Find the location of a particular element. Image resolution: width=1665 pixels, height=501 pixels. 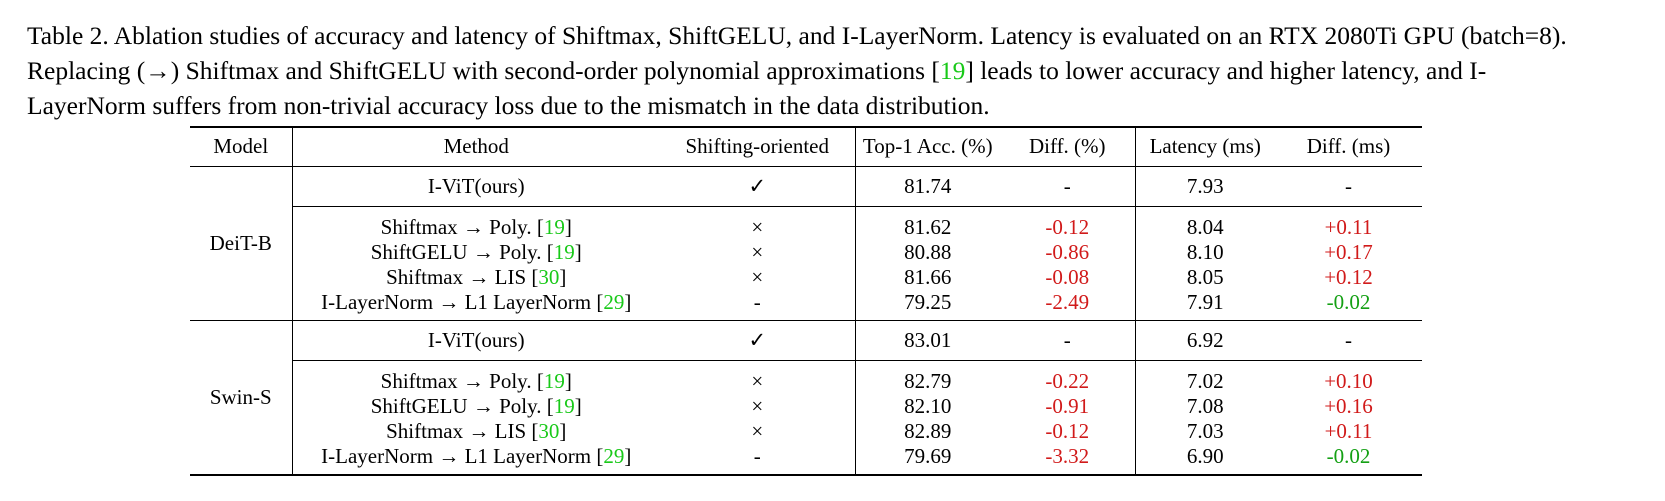

top1-cell: 79.69 is located at coordinates (927, 459).